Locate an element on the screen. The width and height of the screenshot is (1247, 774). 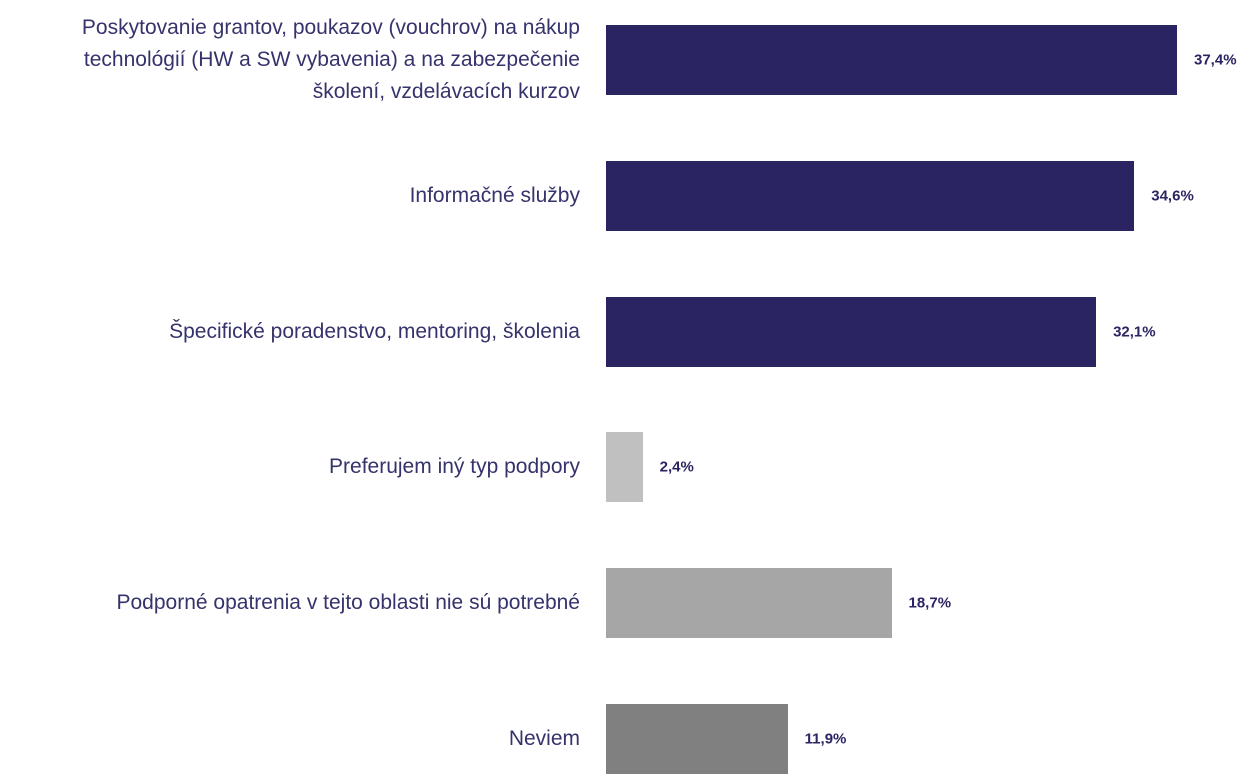
value-label: 34,6% is located at coordinates (1172, 196).